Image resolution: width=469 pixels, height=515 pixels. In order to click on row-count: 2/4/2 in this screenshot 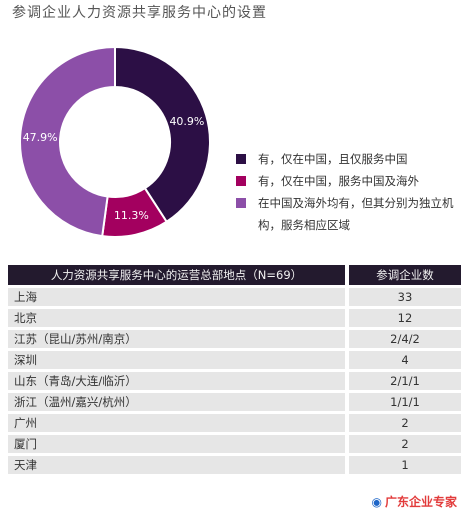, I will do `click(403, 339)`.